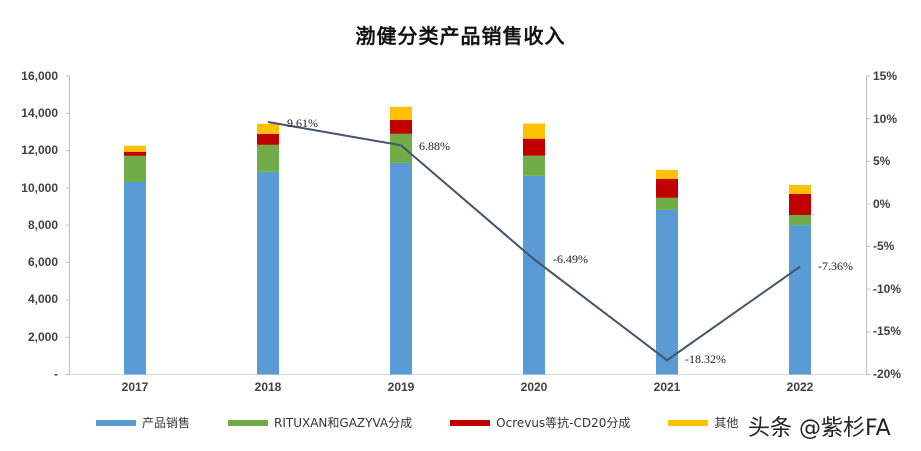 The image size is (921, 451). What do you see at coordinates (887, 374) in the screenshot?
I see `right-axis-tick: -20%` at bounding box center [887, 374].